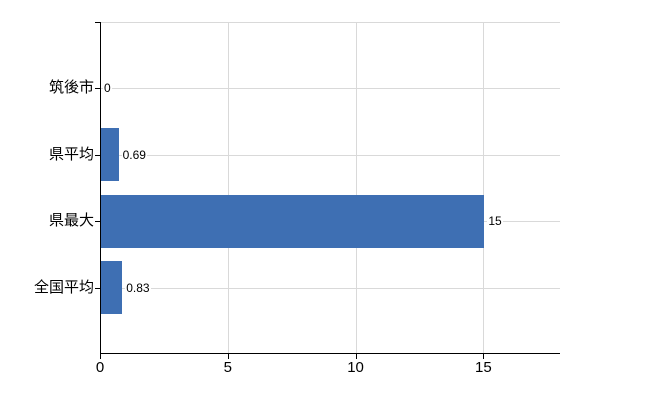 The height and width of the screenshot is (400, 650). I want to click on value-label: 0, so click(107, 88).